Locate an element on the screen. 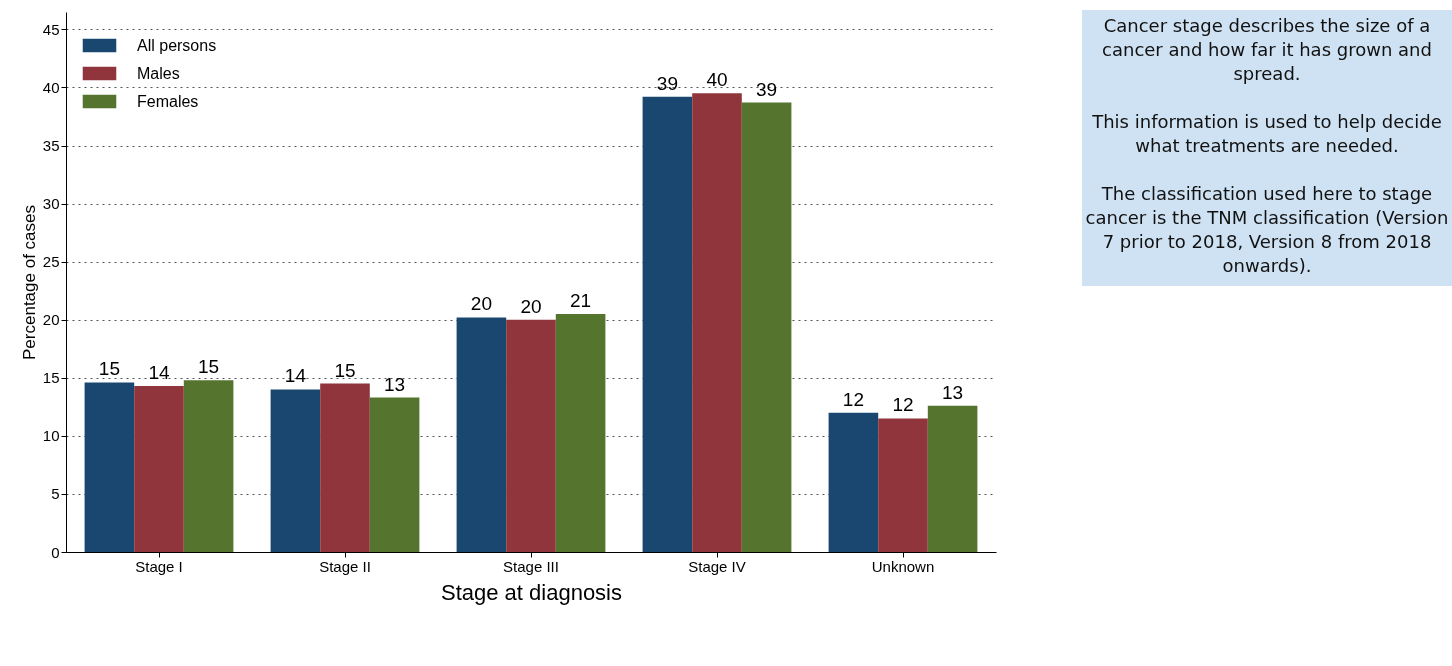  y-tick-label: 40 is located at coordinates (51, 87).